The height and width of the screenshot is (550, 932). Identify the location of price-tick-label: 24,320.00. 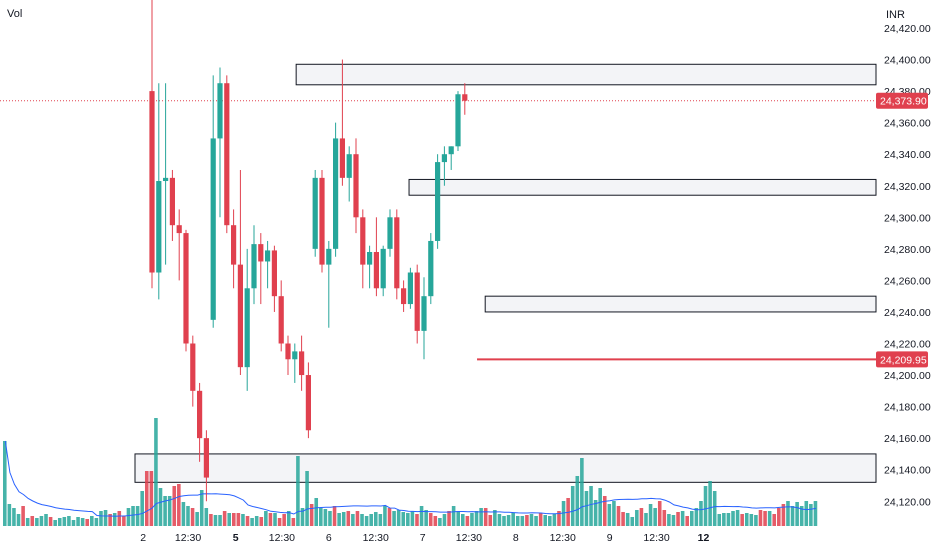
(907, 187).